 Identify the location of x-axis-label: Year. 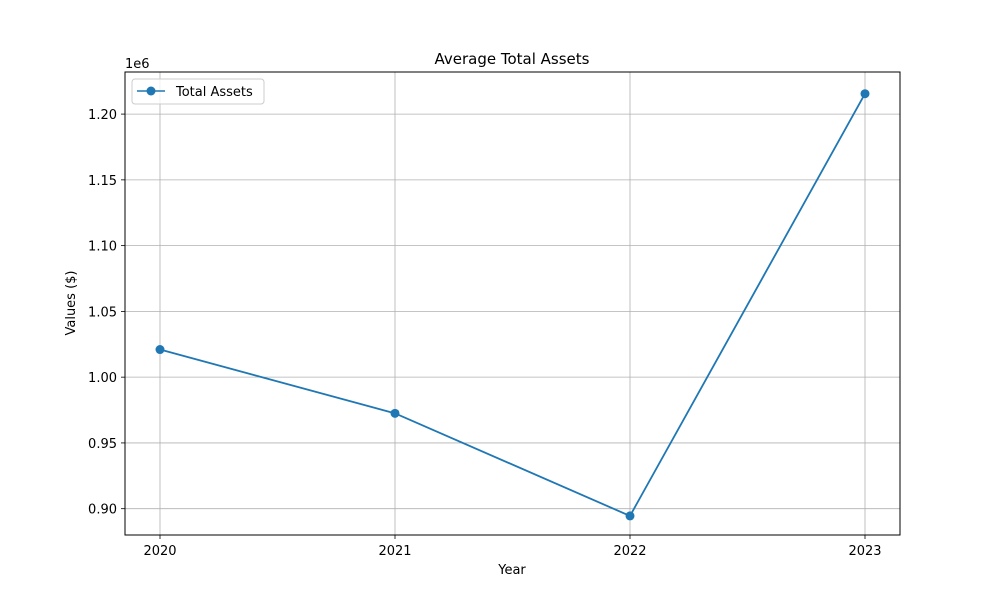
(511, 570).